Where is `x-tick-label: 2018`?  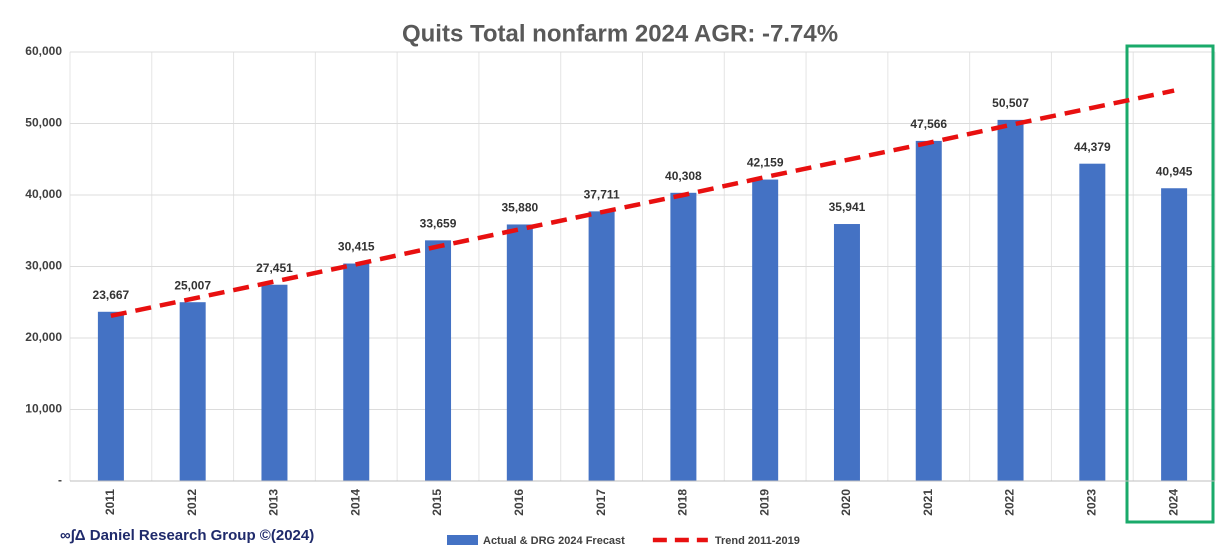 x-tick-label: 2018 is located at coordinates (683, 502).